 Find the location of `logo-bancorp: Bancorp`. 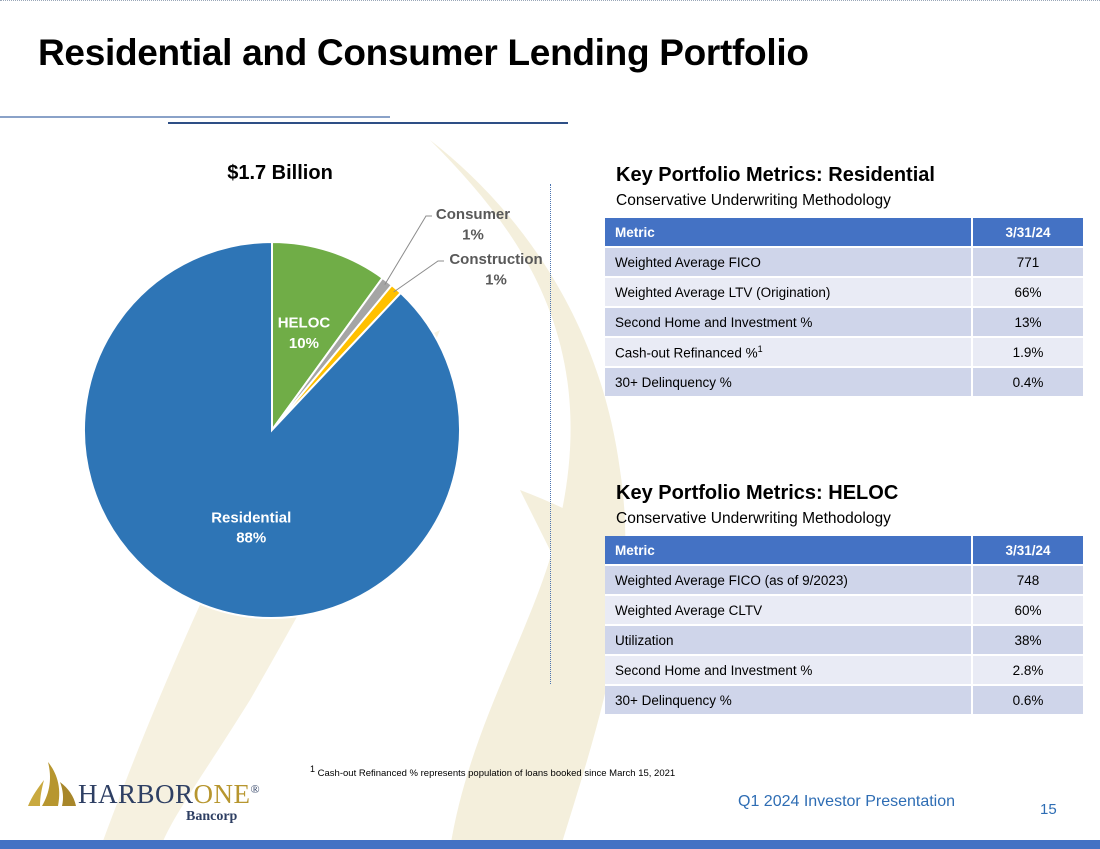

logo-bancorp: Bancorp is located at coordinates (212, 816).